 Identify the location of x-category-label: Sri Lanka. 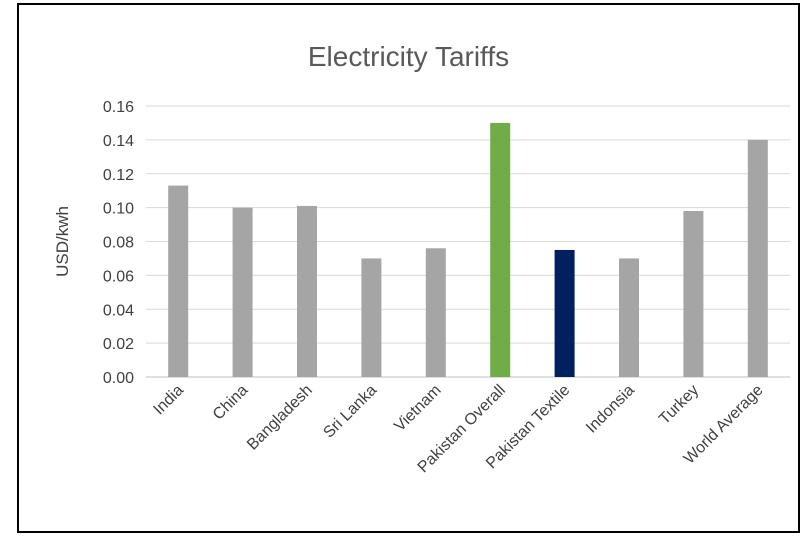
(350, 412).